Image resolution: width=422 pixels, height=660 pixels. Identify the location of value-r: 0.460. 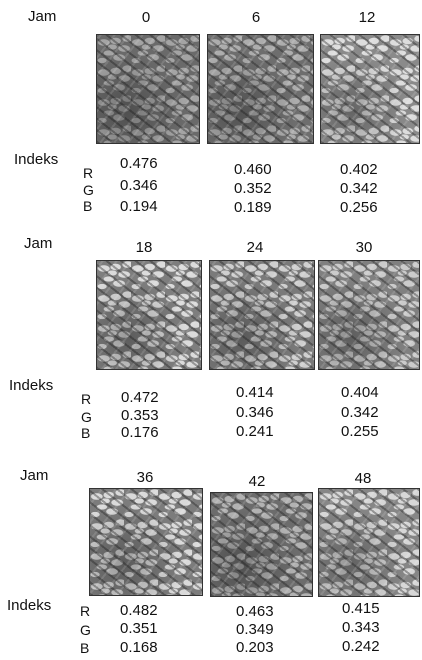
(253, 169).